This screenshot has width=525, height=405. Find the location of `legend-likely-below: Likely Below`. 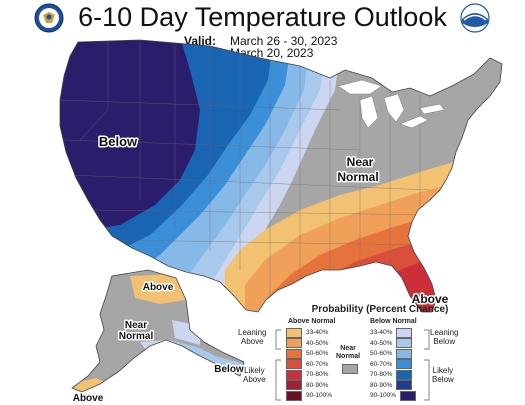

legend-likely-below: Likely Below is located at coordinates (443, 375).